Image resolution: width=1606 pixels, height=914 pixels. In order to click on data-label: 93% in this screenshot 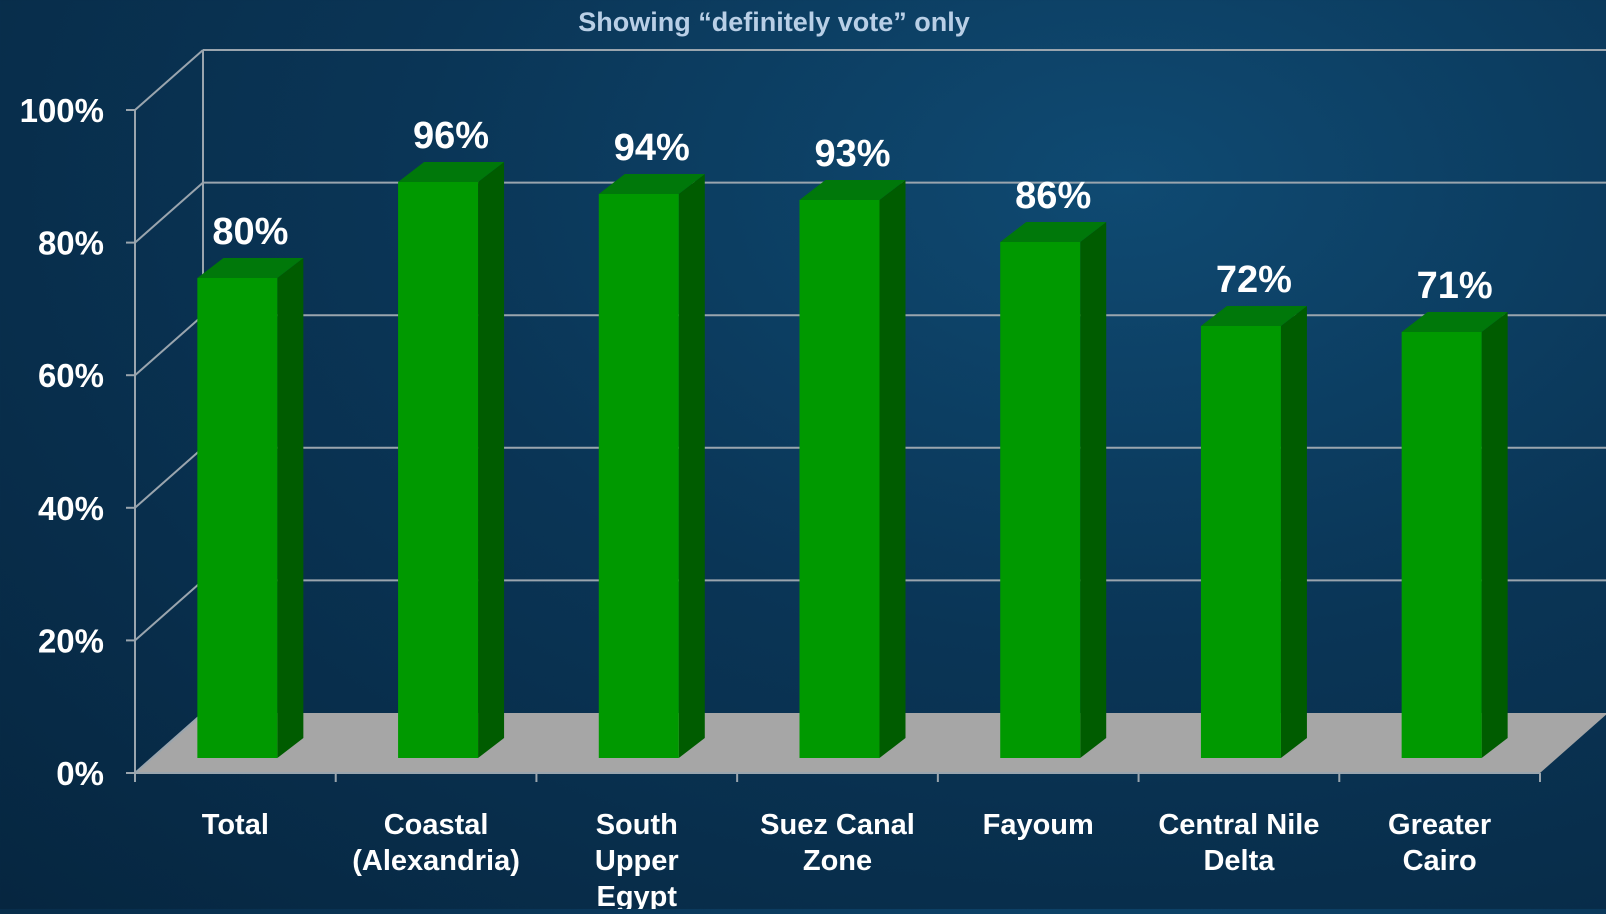, I will do `click(852, 154)`.